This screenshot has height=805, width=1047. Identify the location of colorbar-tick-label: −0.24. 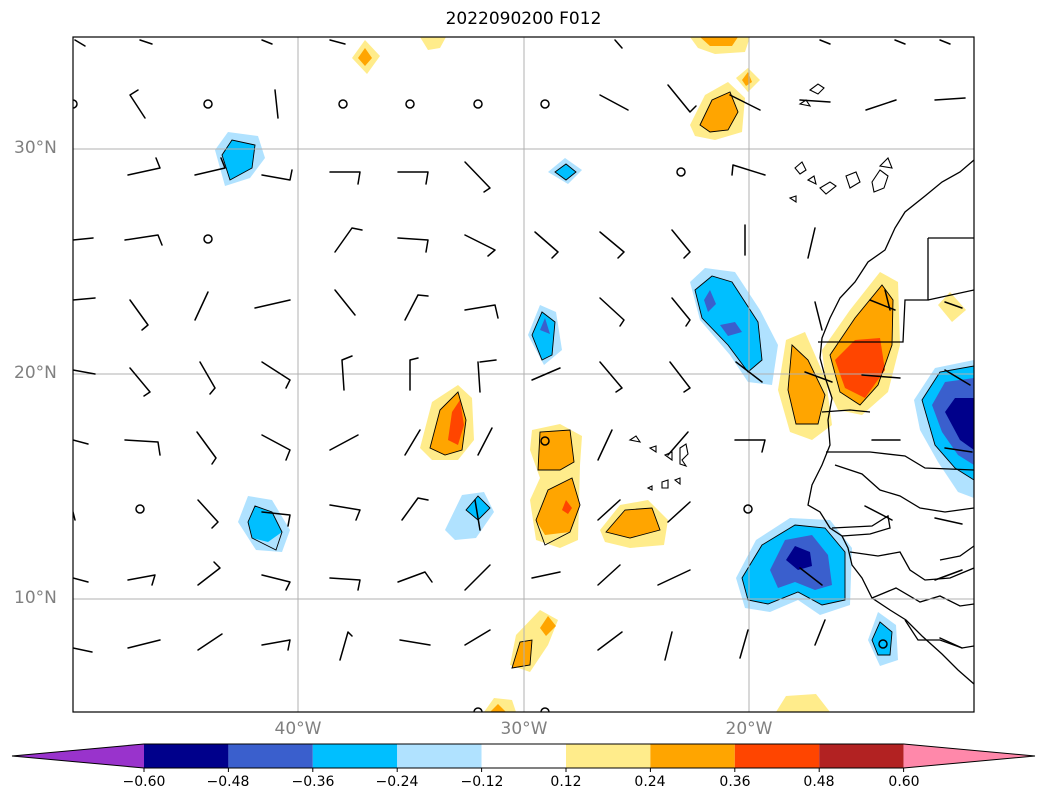
(397, 782).